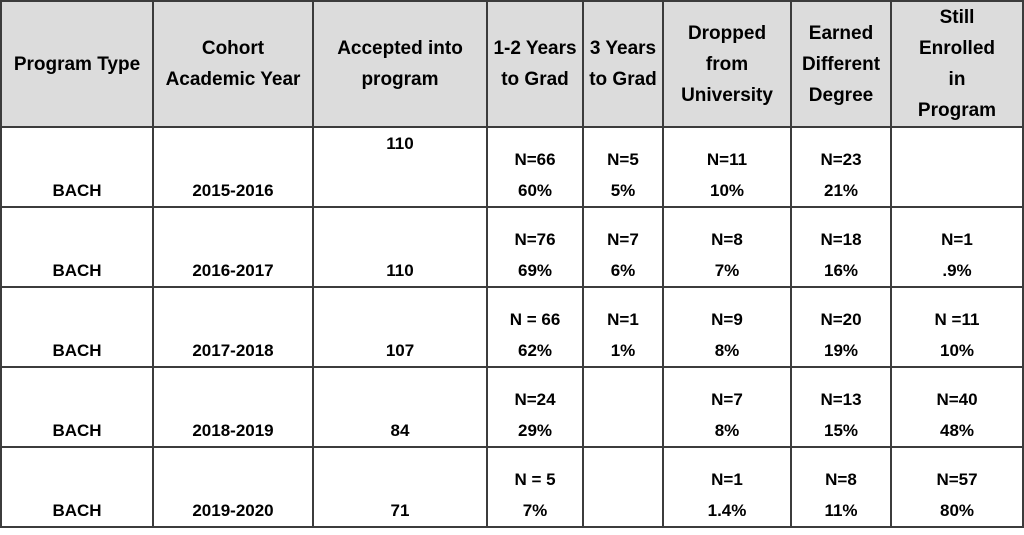 Image resolution: width=1024 pixels, height=535 pixels. What do you see at coordinates (233, 247) in the screenshot?
I see `cohort-year-cell: 2016-2017` at bounding box center [233, 247].